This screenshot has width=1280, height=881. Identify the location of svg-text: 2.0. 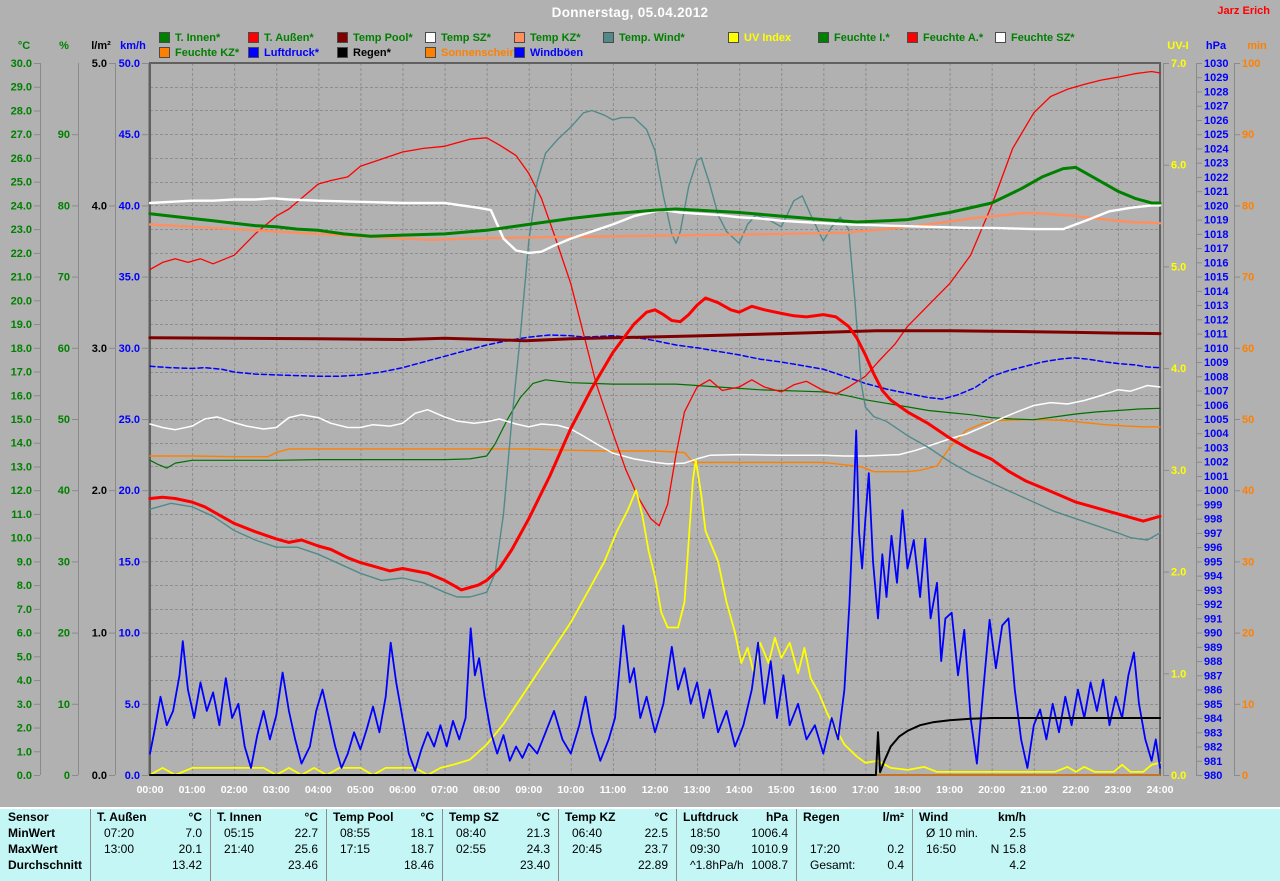
(1178, 573).